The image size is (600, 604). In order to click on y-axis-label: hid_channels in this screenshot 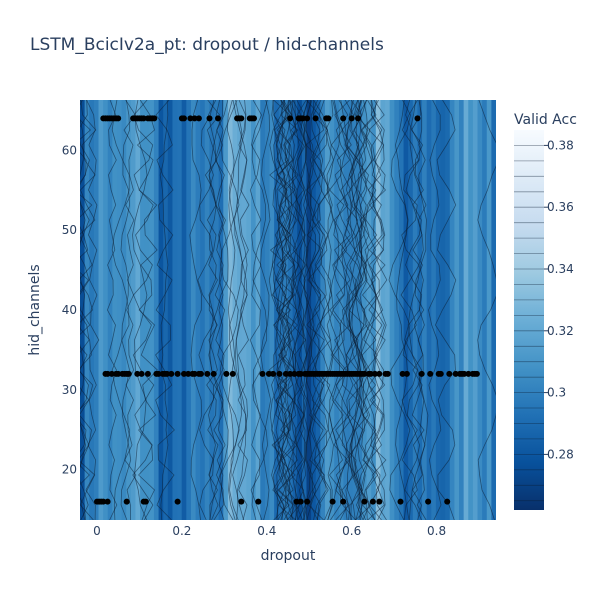, I will do `click(35, 309)`.